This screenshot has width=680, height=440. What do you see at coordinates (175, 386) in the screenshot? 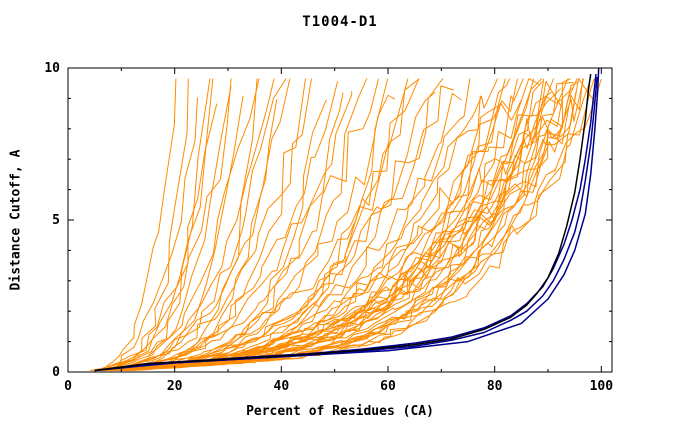
I see `x-tick-label: 20` at bounding box center [175, 386].